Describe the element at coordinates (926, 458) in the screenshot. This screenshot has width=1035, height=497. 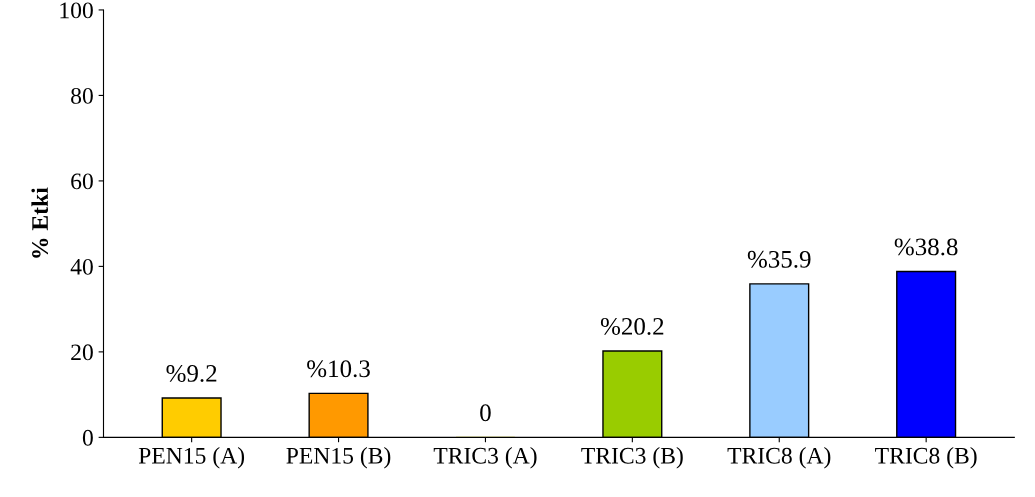
I see `x-tick-label: TRIC8 (B)` at that location.